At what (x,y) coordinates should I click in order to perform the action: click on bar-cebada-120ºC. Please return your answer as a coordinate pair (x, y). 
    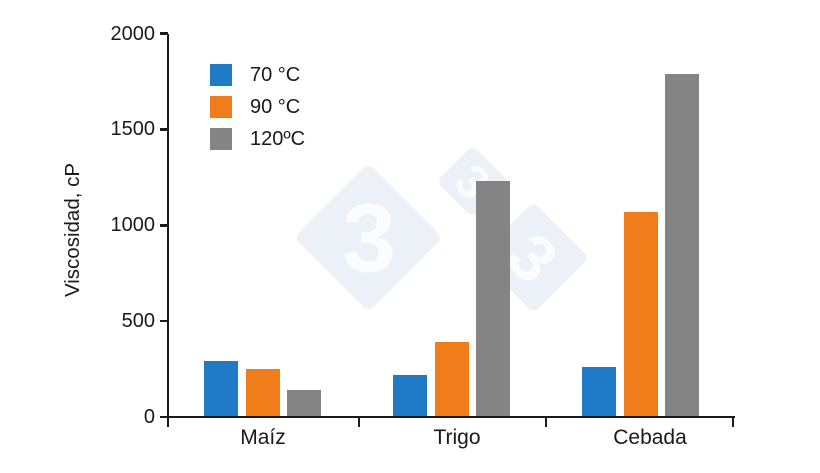
    Looking at the image, I should click on (682, 245).